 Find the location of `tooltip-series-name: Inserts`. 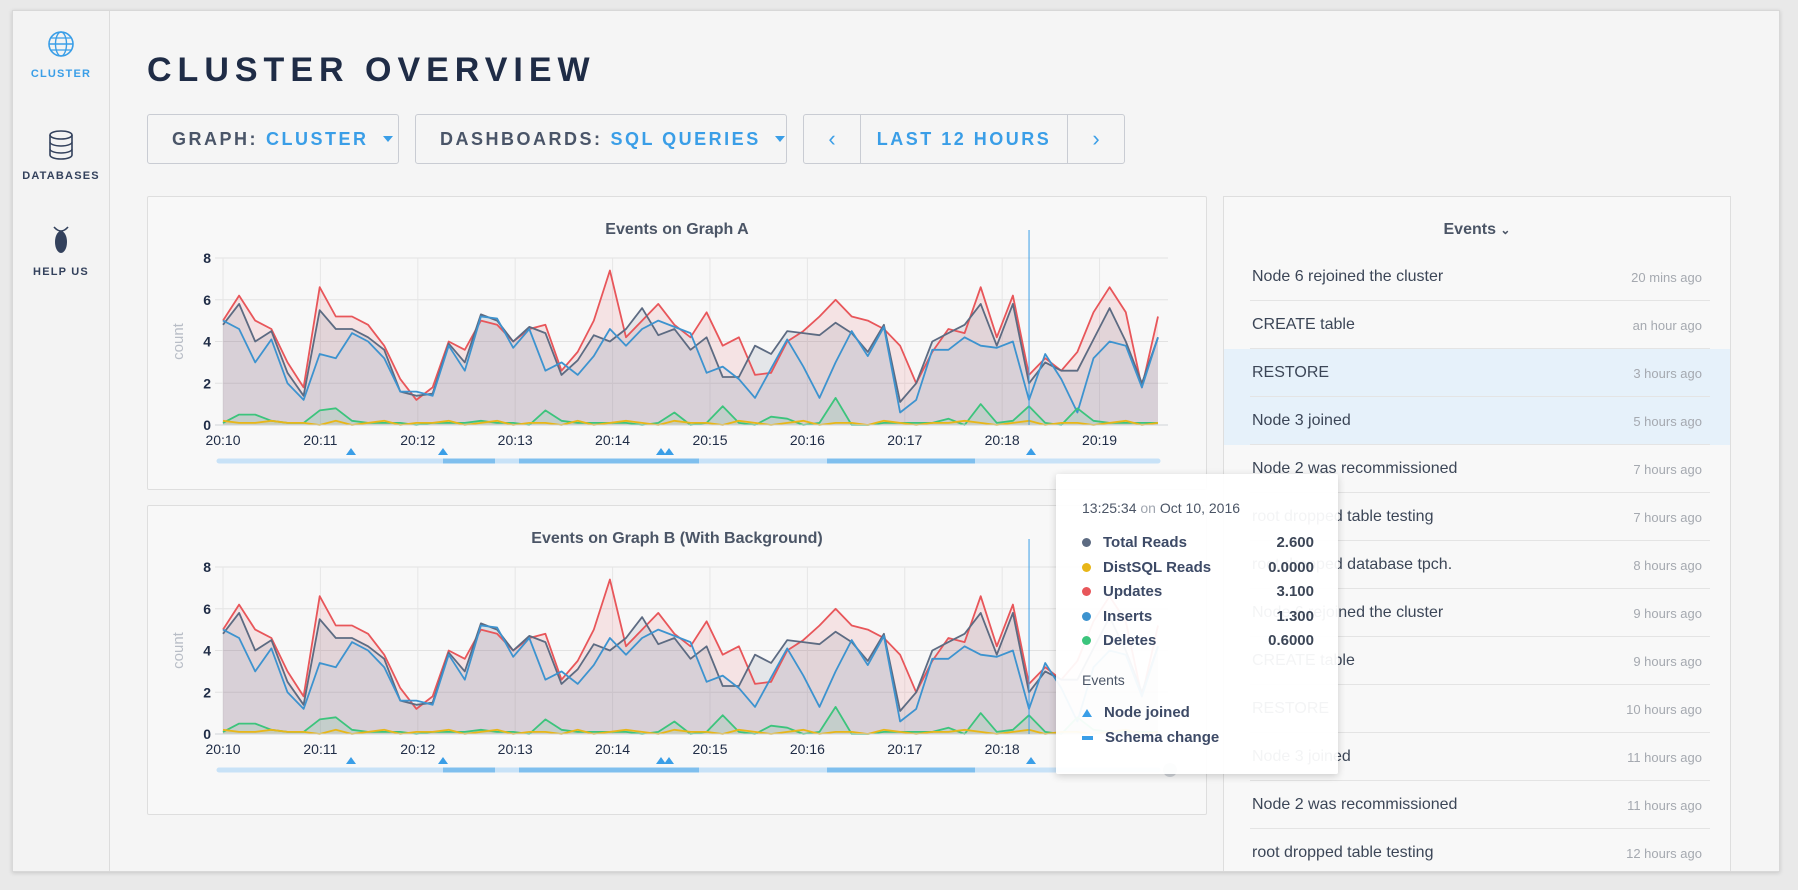

tooltip-series-name: Inserts is located at coordinates (1128, 616).